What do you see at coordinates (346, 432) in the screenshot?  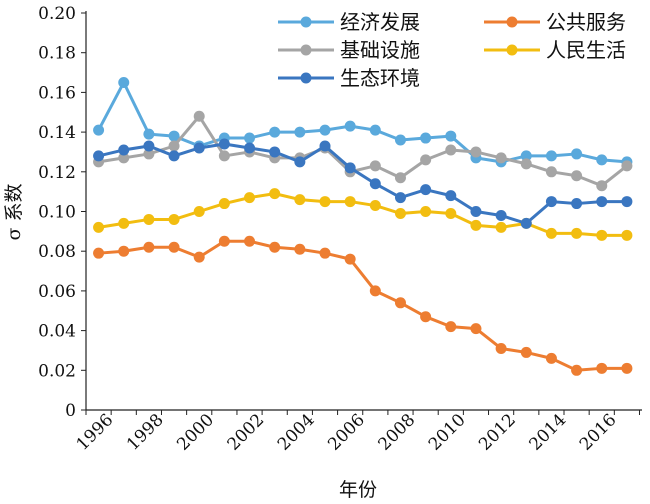 I see `x-tick-label: 2006` at bounding box center [346, 432].